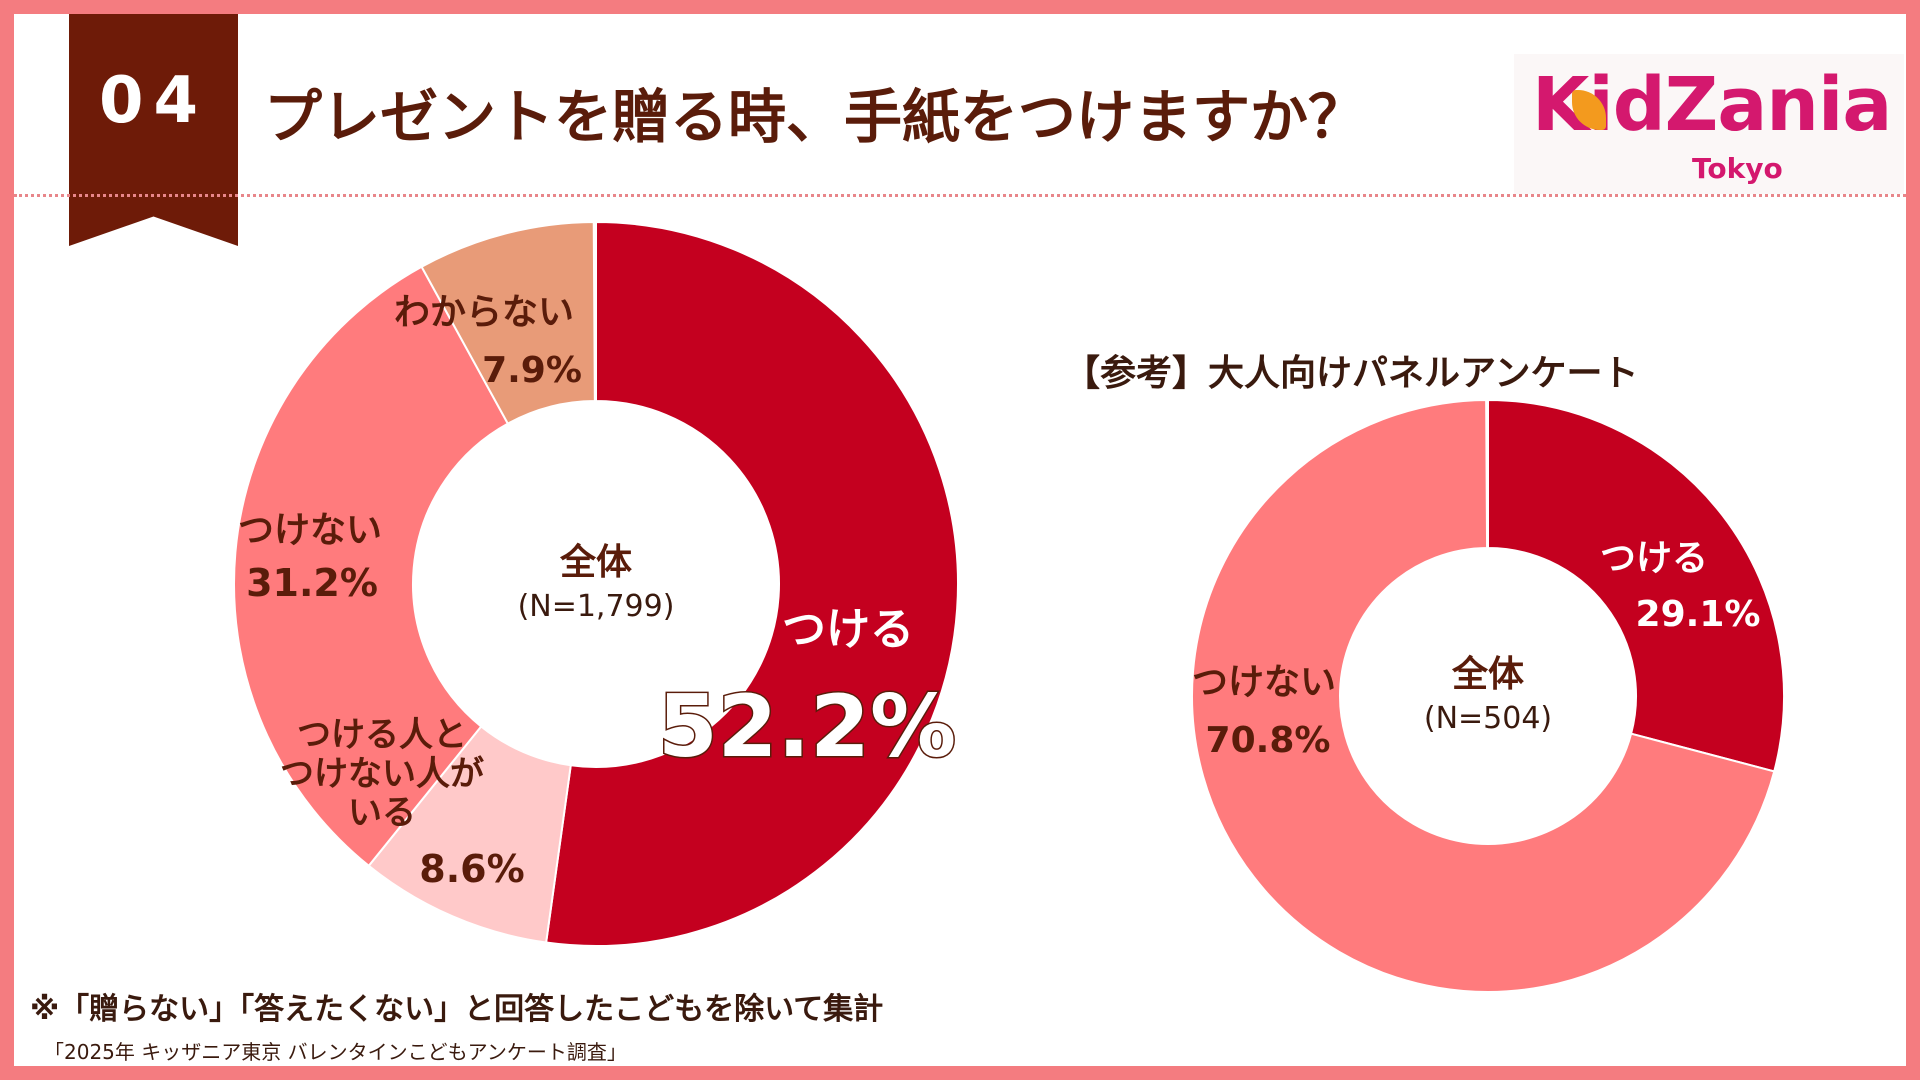  What do you see at coordinates (1268, 740) in the screenshot?
I see `ref-slice-value-tsukenai: 70.8%` at bounding box center [1268, 740].